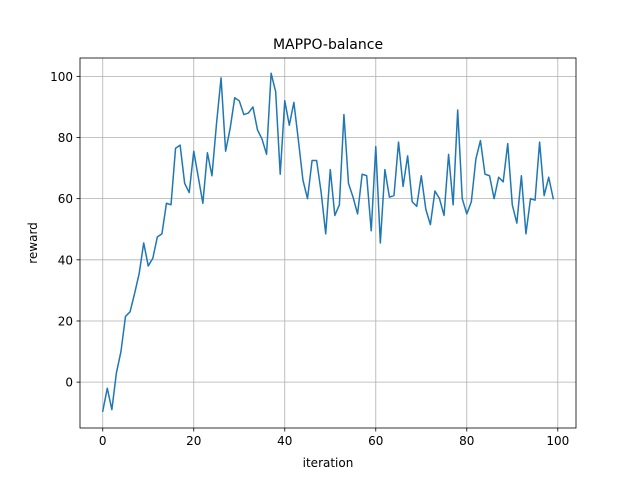 The width and height of the screenshot is (640, 484). Describe the element at coordinates (103, 441) in the screenshot. I see `x-tick-label: 0` at that location.